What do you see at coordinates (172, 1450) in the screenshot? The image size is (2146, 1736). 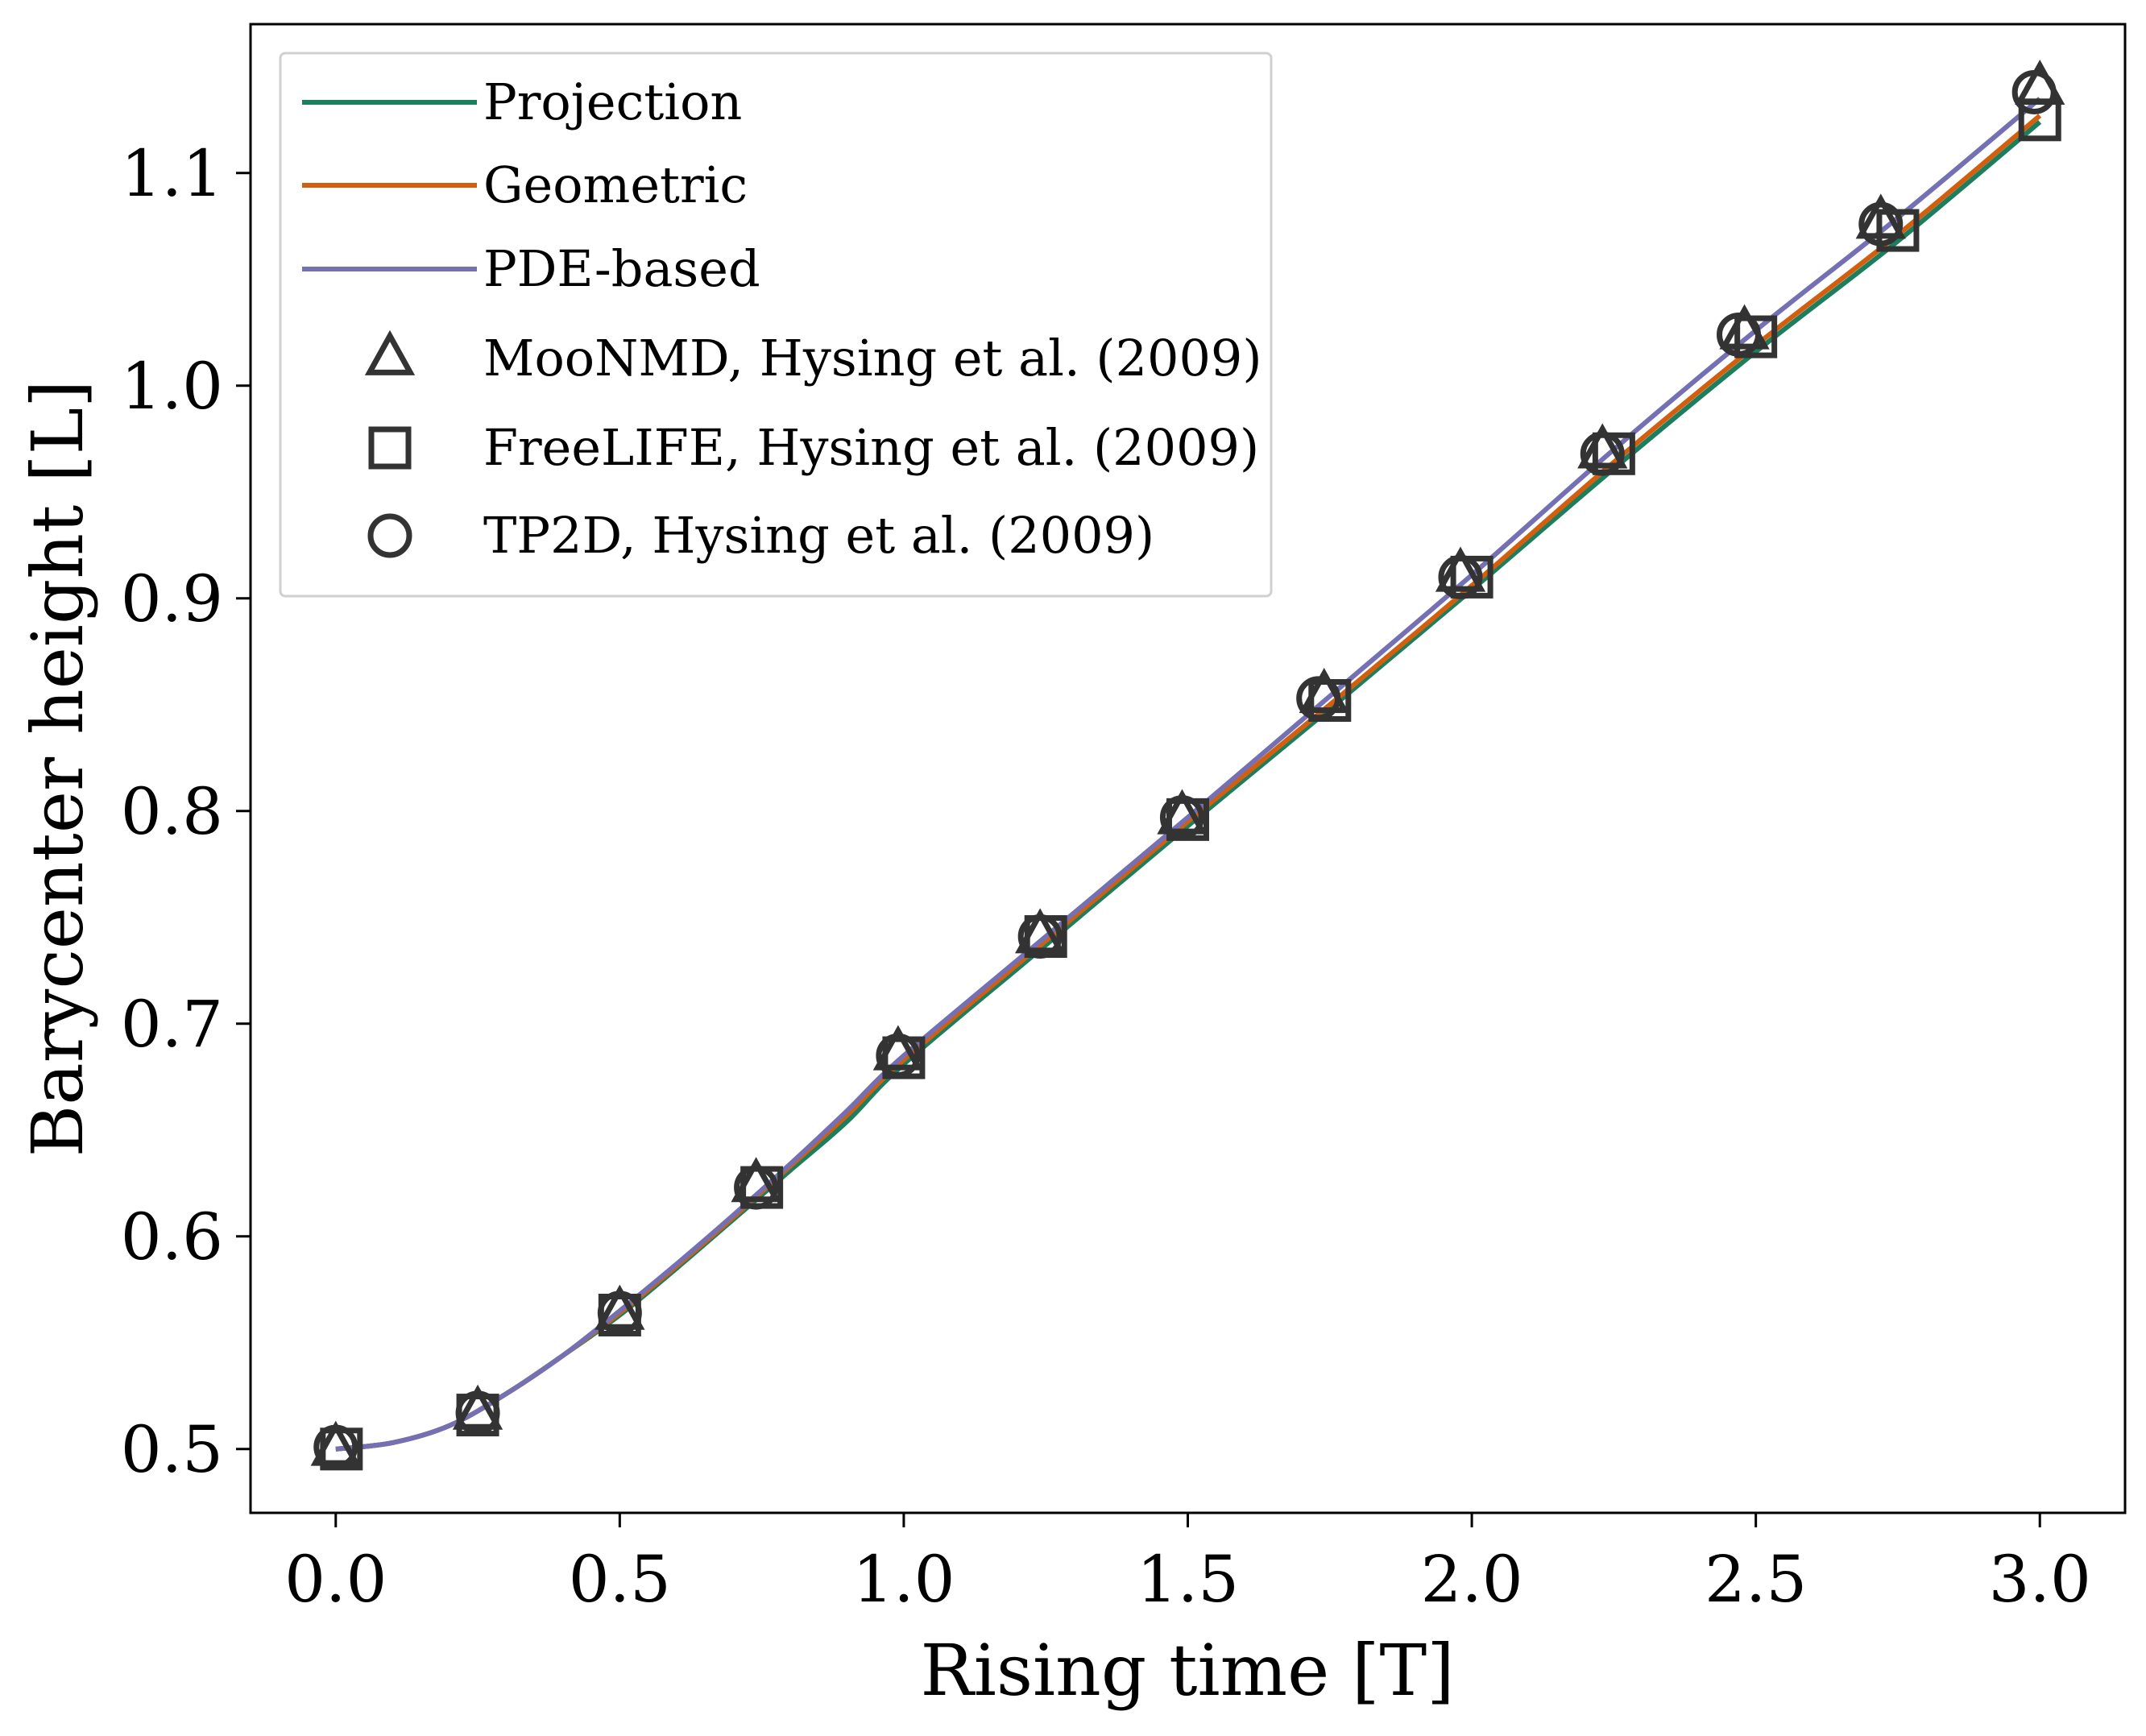 I see `y-tick-label: 0.5` at bounding box center [172, 1450].